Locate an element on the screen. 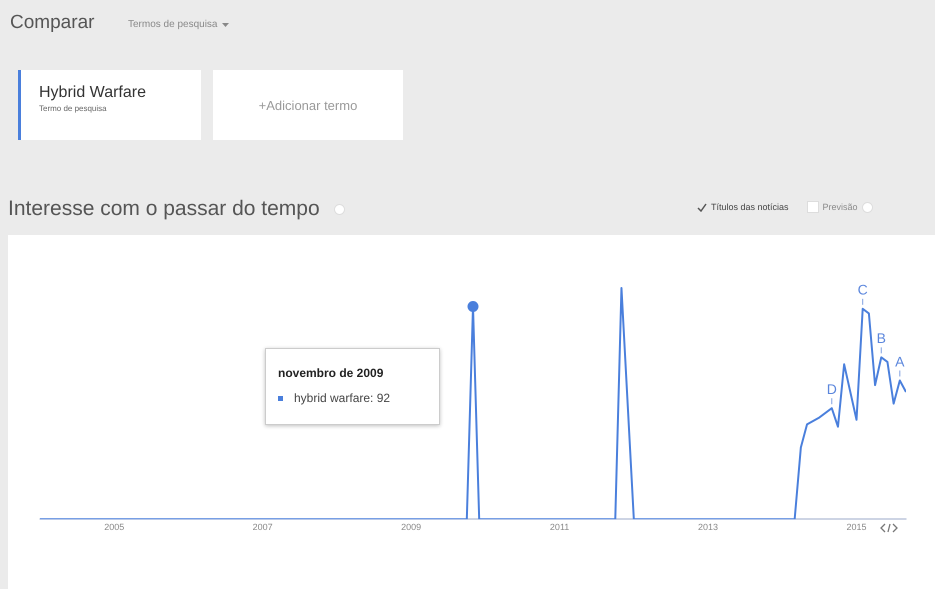 This screenshot has height=589, width=935. x-tick-label: 2013 is located at coordinates (708, 527).